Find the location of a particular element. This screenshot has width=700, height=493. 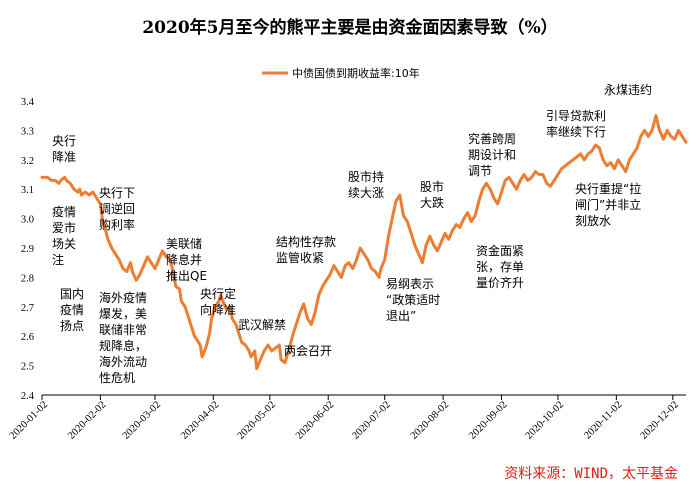

annotation-line: 购利率 is located at coordinates (117, 224).